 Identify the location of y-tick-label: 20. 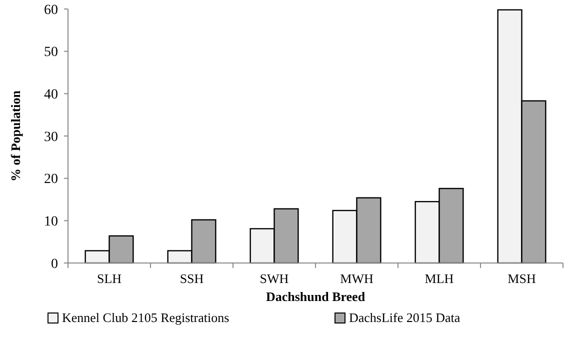
(51, 180).